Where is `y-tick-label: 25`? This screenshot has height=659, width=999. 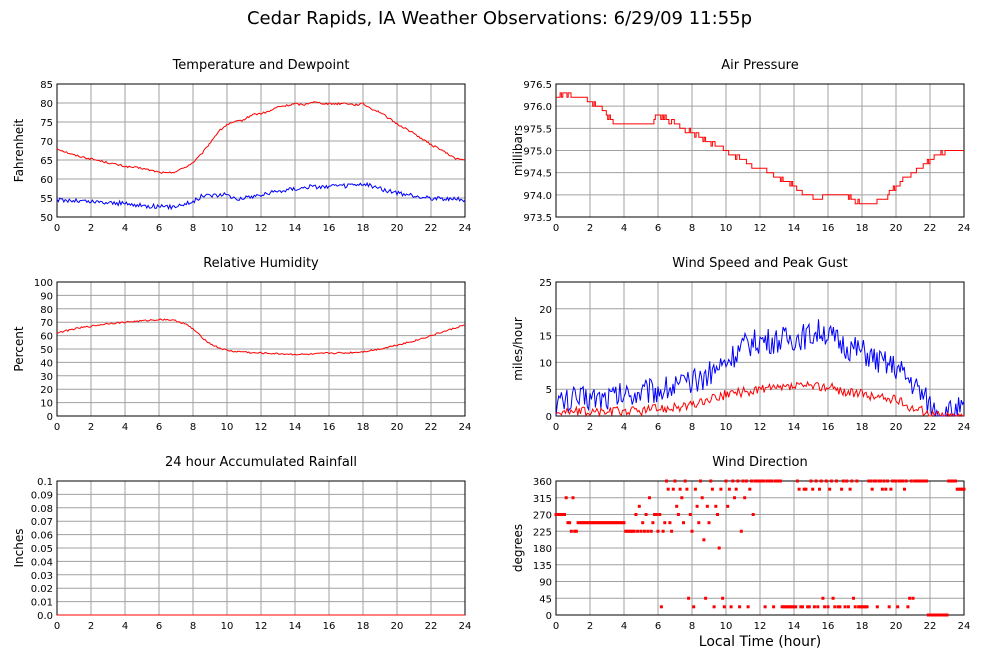
y-tick-label: 25 is located at coordinates (545, 283).